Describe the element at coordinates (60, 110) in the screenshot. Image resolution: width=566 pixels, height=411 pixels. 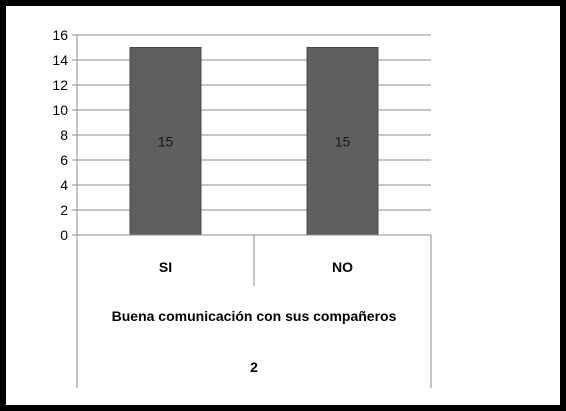
I see `y-tick-label: 10` at that location.